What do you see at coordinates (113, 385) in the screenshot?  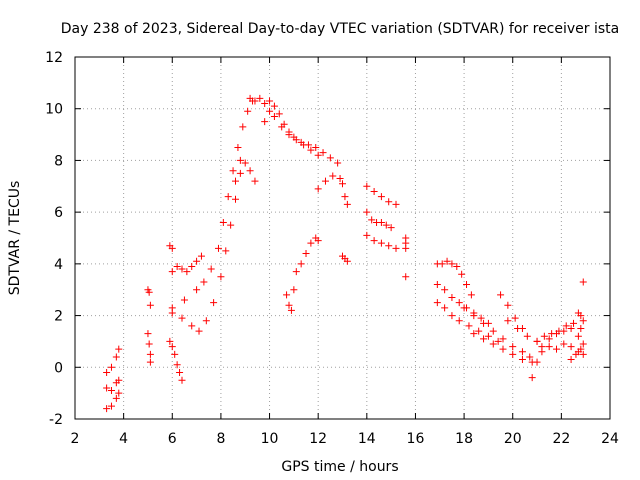 I see `series-early-b` at bounding box center [113, 385].